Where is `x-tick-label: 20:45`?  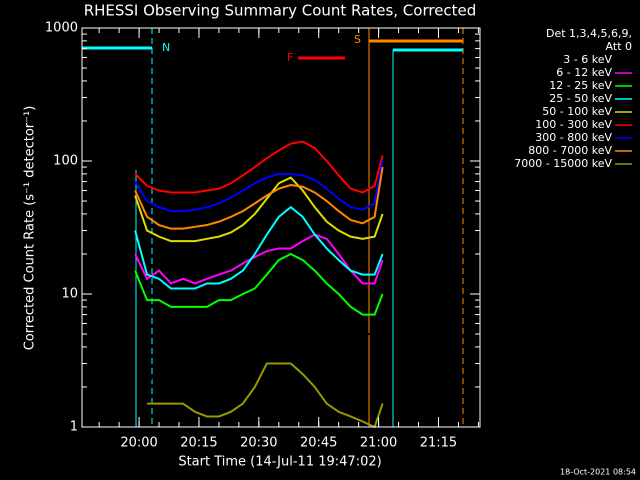
x-tick-label: 20:45 is located at coordinates (318, 443).